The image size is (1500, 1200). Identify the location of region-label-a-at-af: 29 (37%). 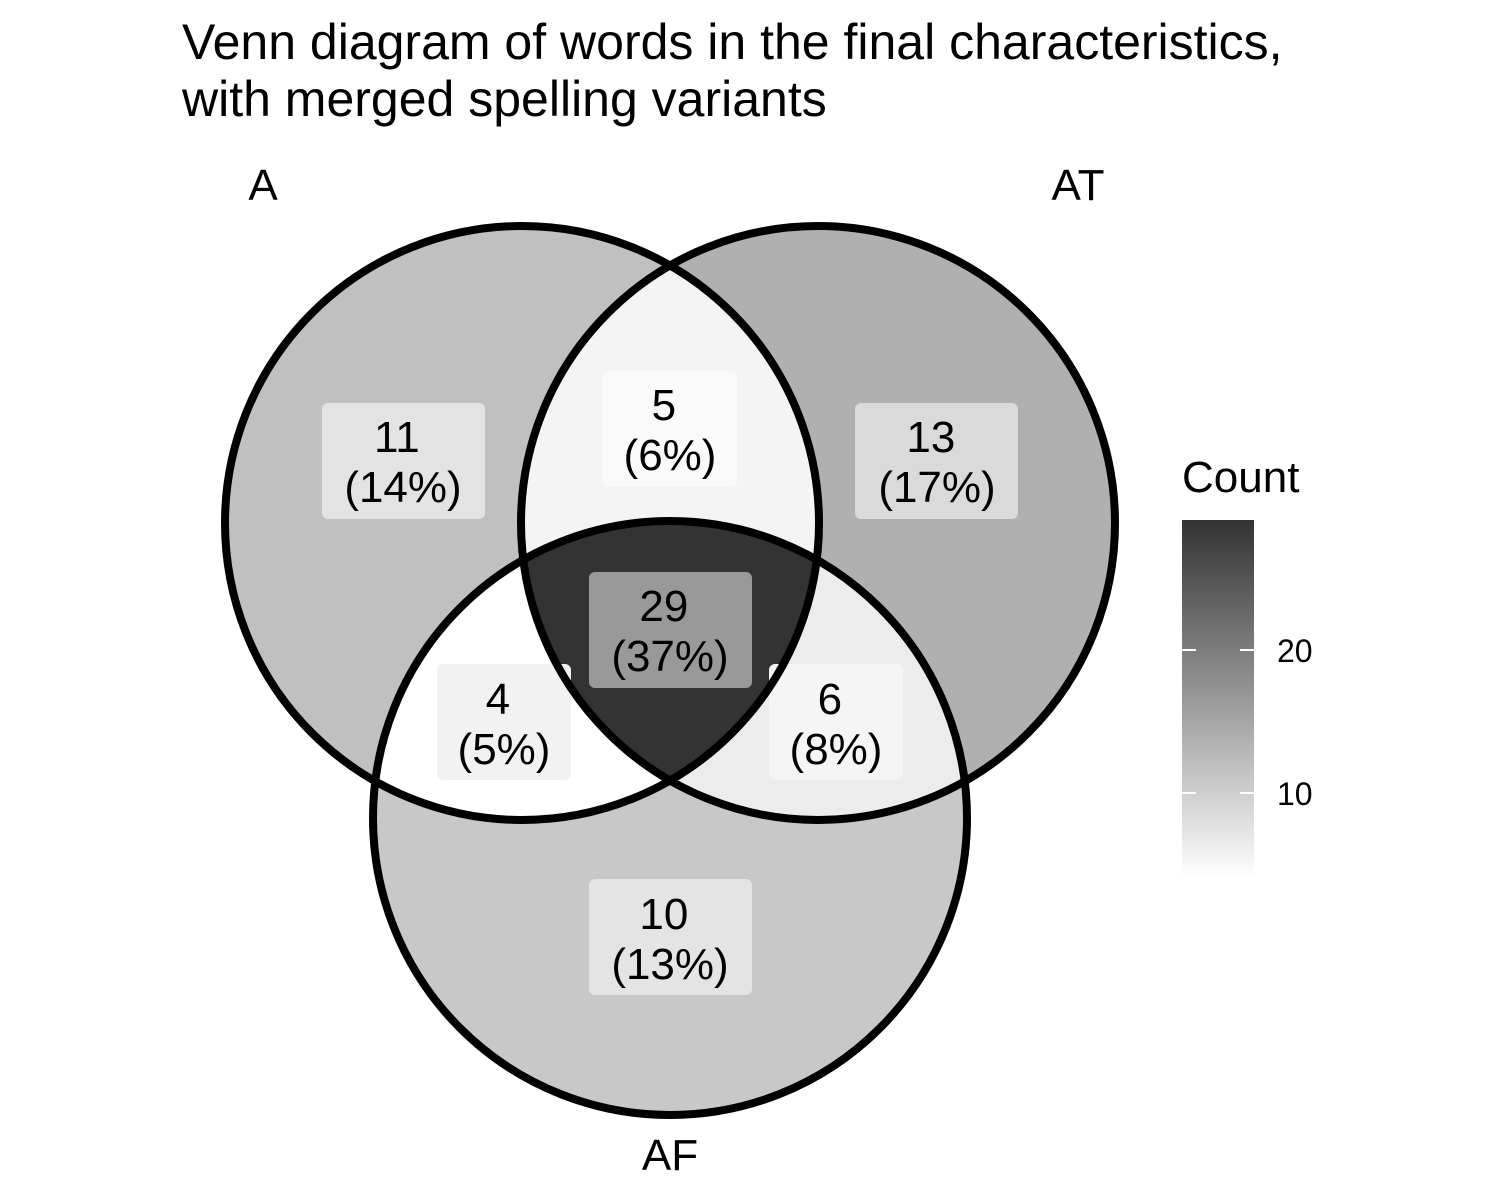
(669, 631).